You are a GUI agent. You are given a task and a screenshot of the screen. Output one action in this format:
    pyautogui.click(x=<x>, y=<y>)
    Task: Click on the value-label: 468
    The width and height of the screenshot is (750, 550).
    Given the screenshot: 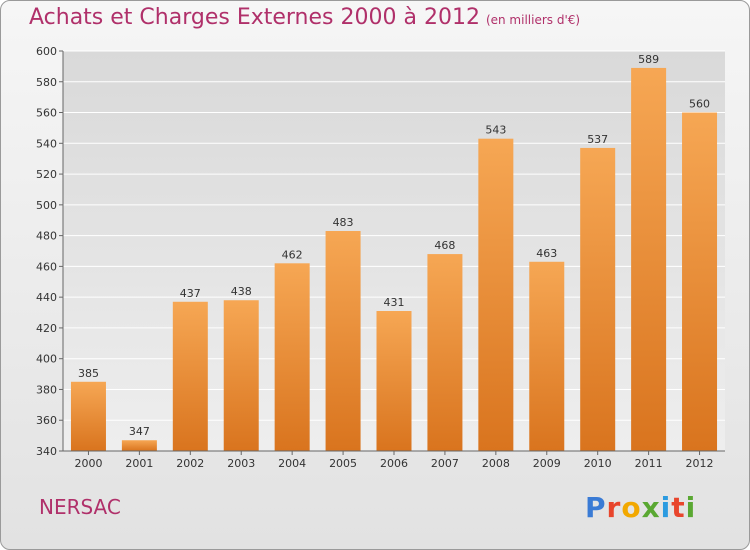 What is the action you would take?
    pyautogui.click(x=444, y=245)
    